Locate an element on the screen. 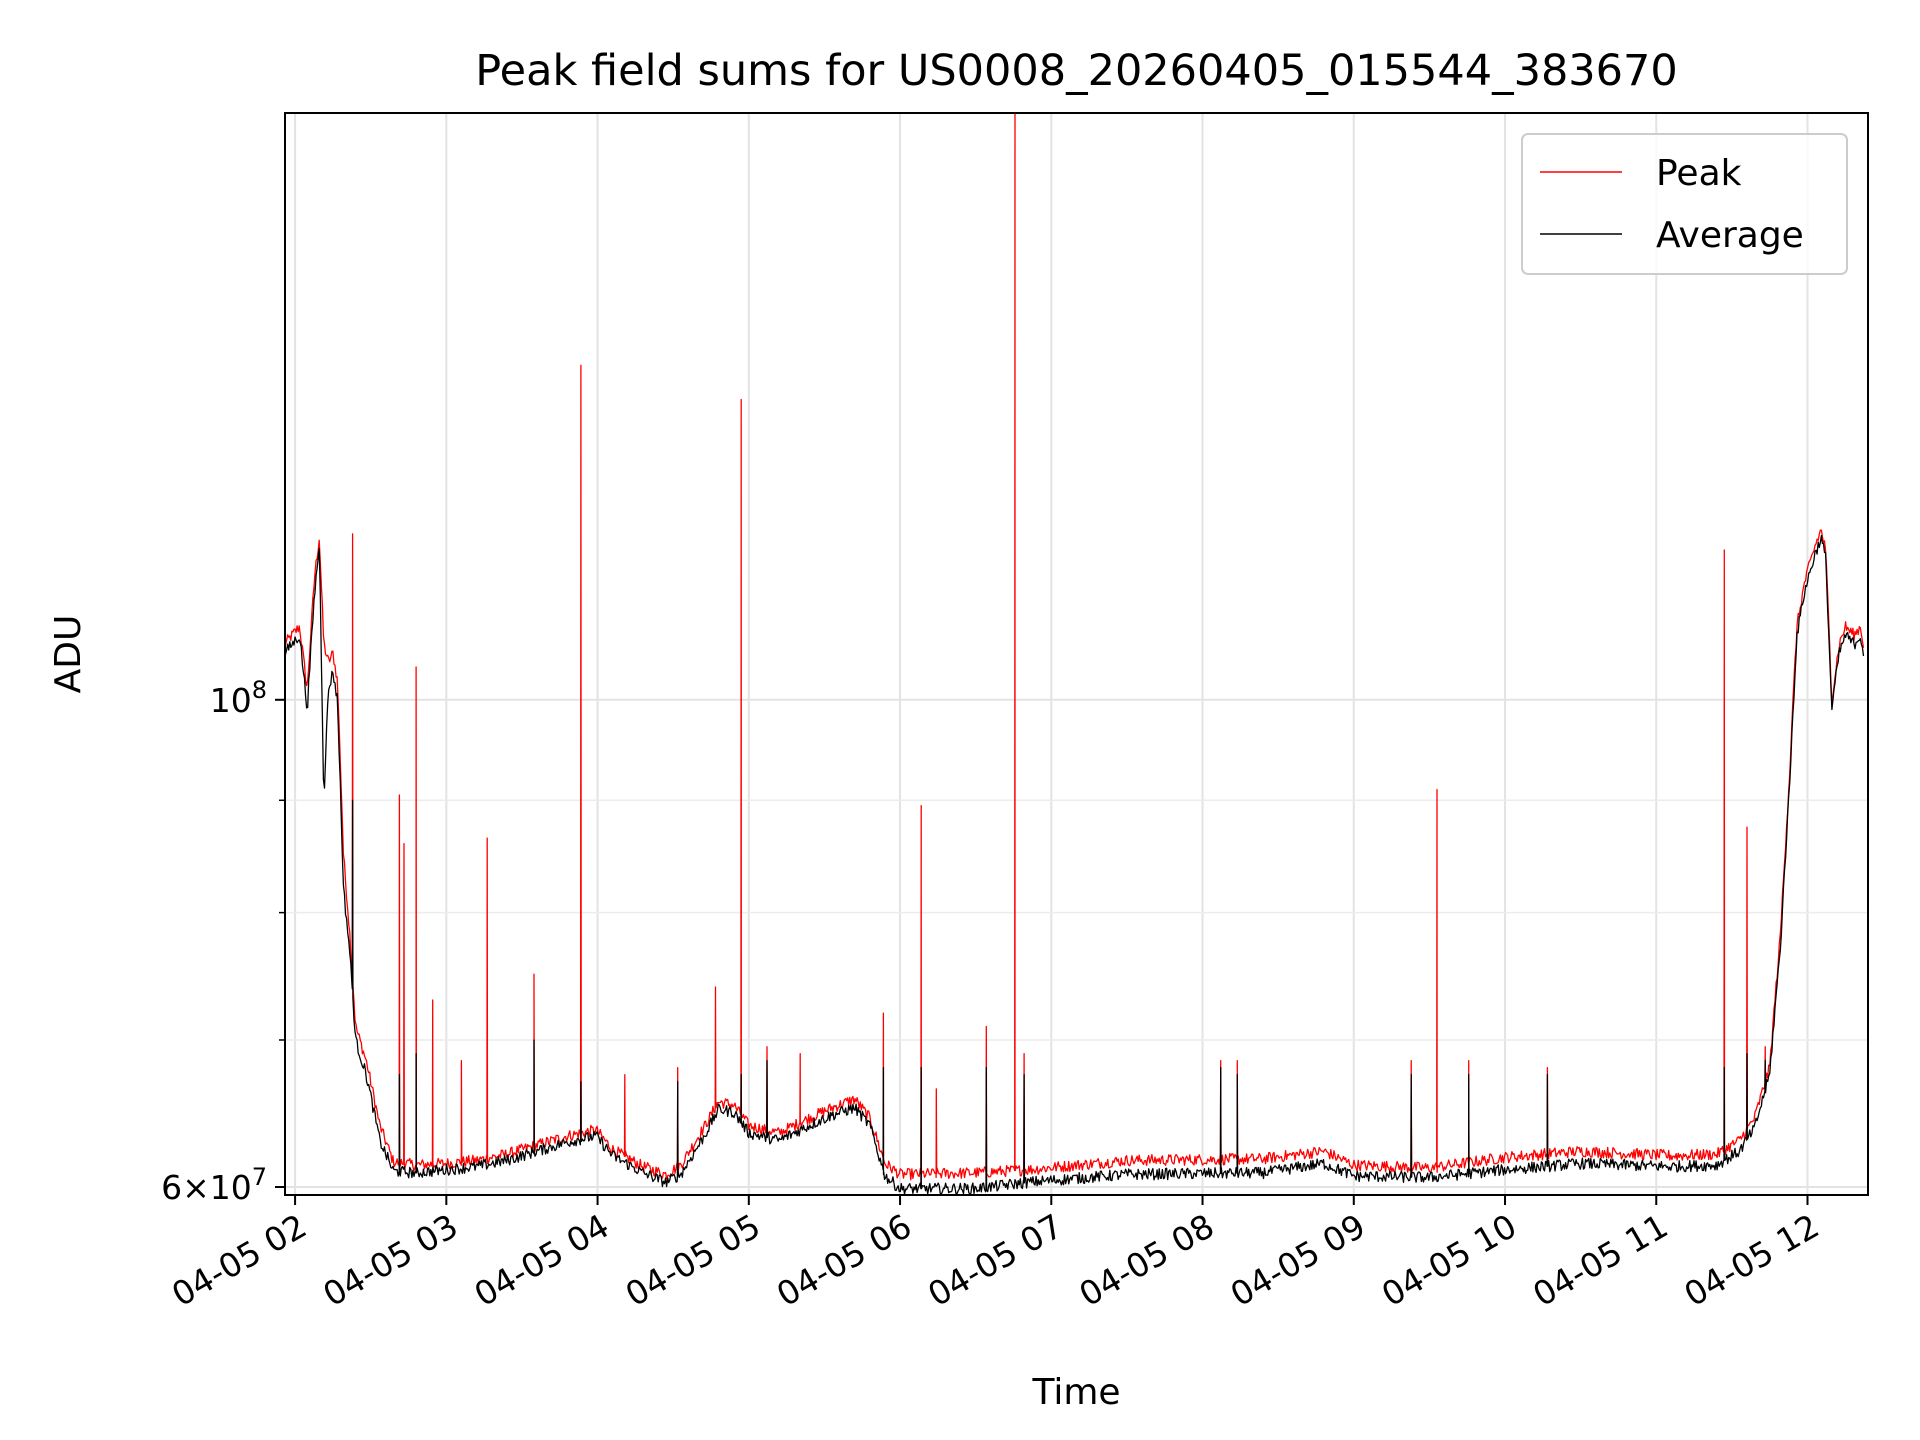 The height and width of the screenshot is (1440, 1920). x-axis-title: Time is located at coordinates (1075, 1392).